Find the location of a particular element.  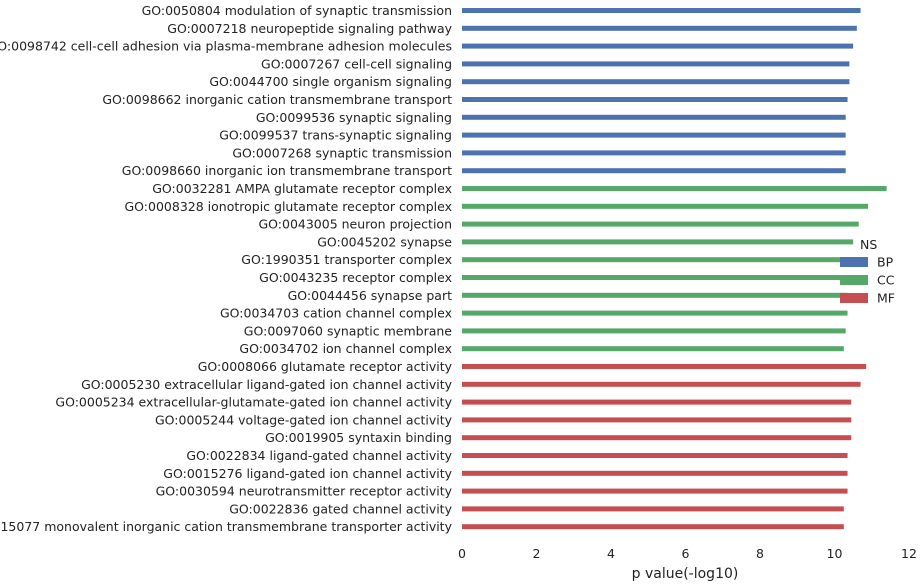

category-label: GO:0097060 synaptic membrane is located at coordinates (348, 330).